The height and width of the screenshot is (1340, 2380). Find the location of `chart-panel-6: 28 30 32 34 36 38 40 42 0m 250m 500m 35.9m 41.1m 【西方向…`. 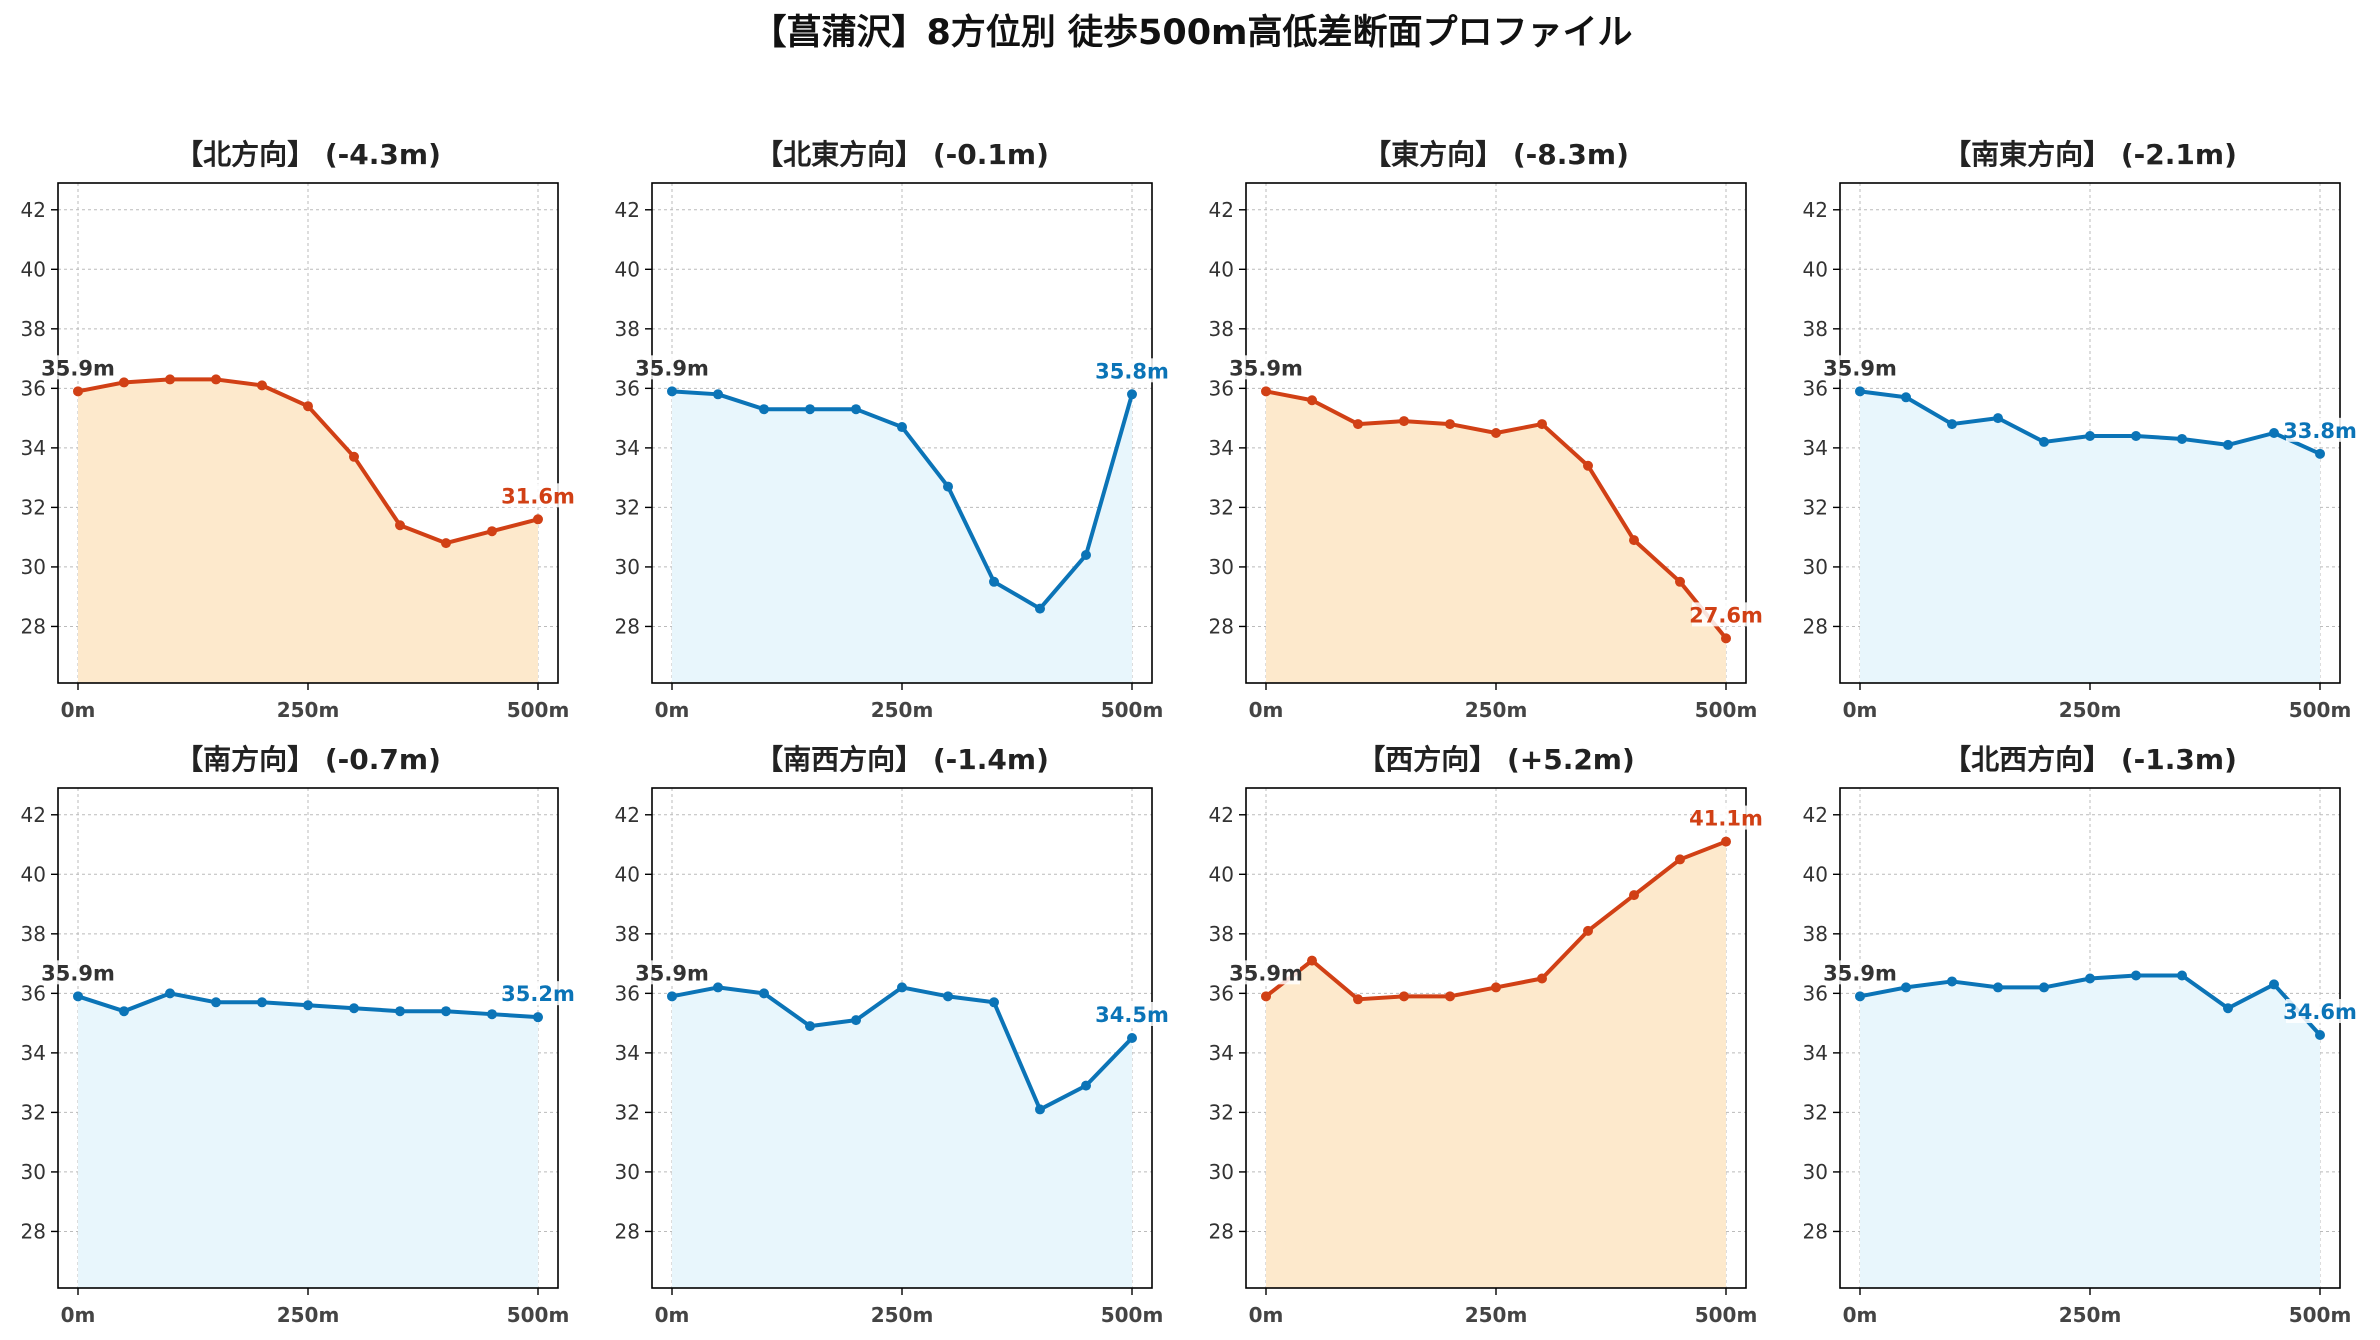

chart-panel-6: 28 30 32 34 36 38 40 42 0m 250m 500m 35.9m 41.1m 【西方向… is located at coordinates (1486, 1035).